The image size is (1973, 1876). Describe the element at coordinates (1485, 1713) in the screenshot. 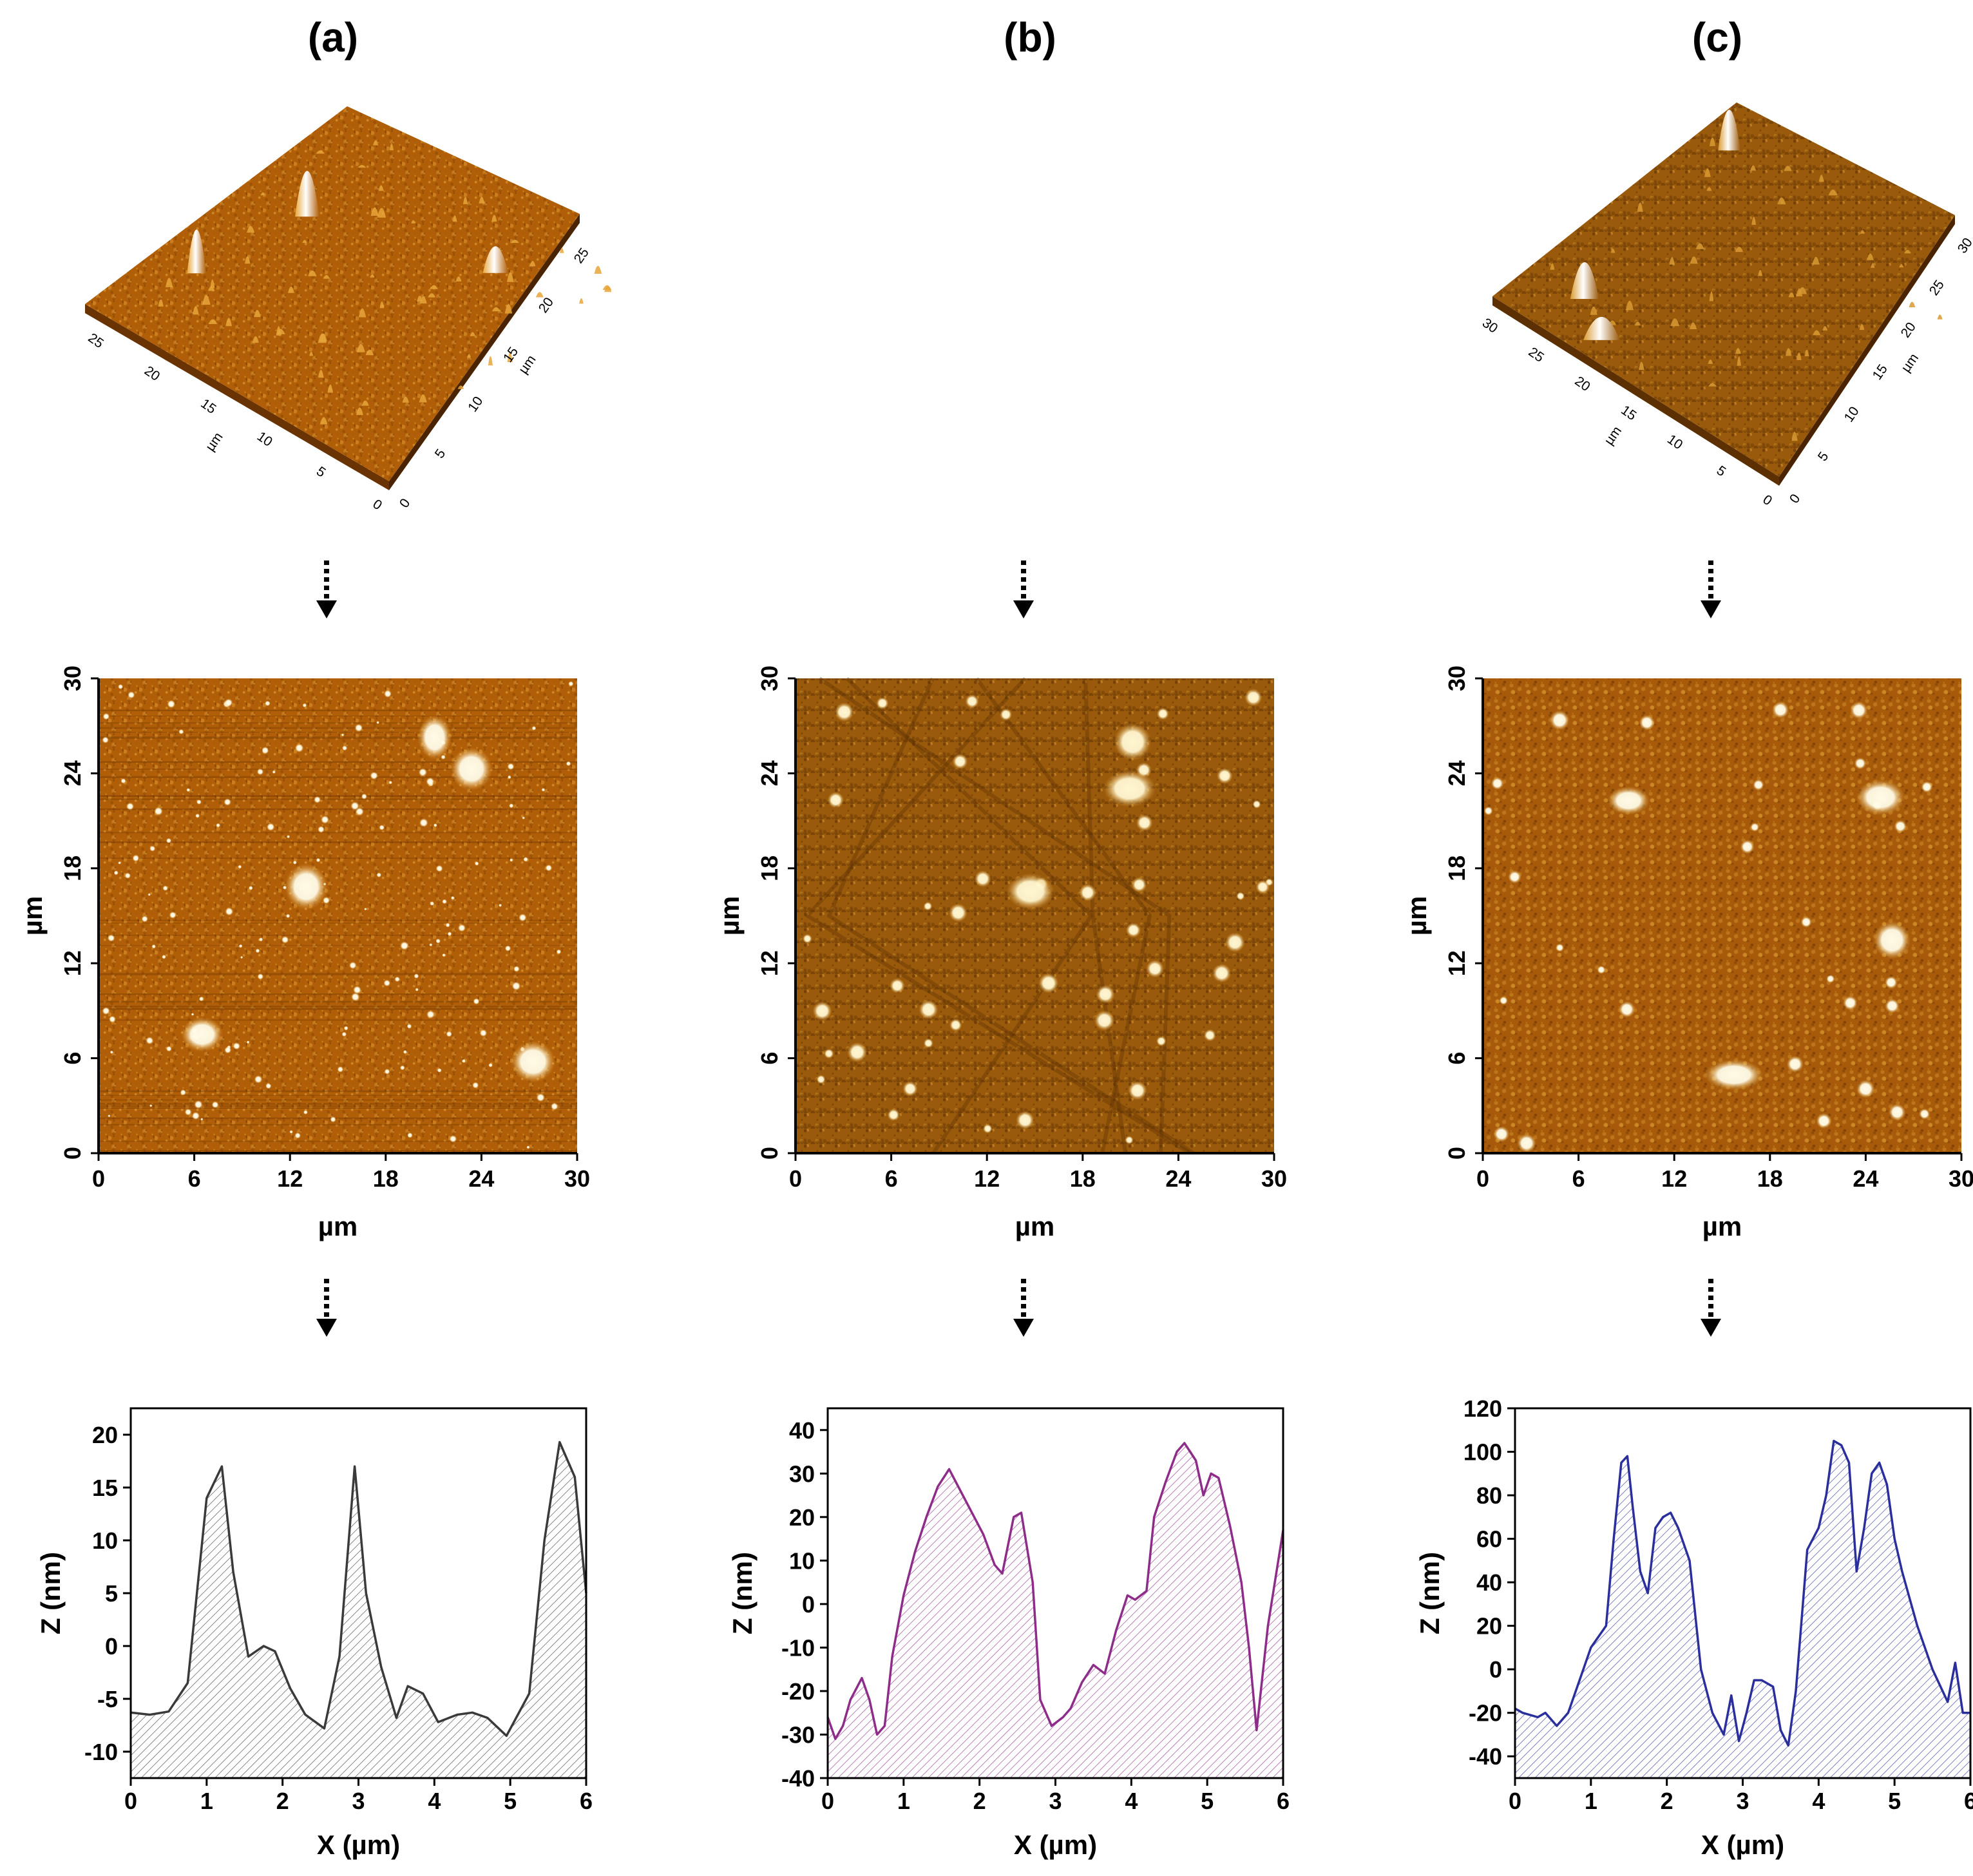

I see `y-tick-label: -20` at that location.